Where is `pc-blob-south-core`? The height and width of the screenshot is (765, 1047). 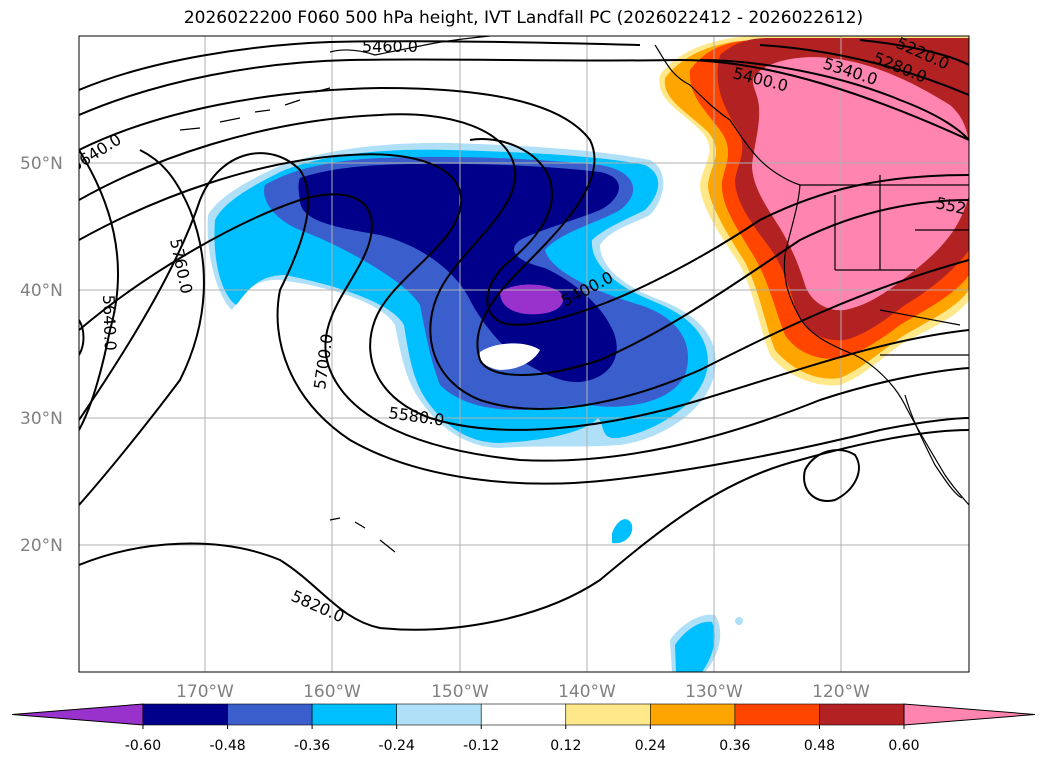 pc-blob-south-core is located at coordinates (695, 646).